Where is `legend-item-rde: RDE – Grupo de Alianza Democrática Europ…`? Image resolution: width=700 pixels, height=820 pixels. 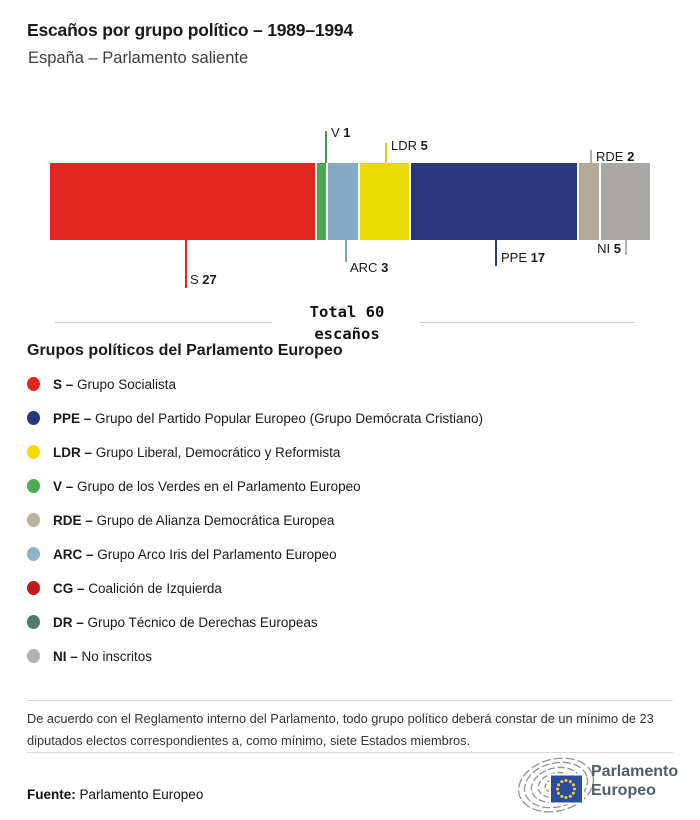 legend-item-rde: RDE – Grupo de Alianza Democrática Europ… is located at coordinates (352, 520).